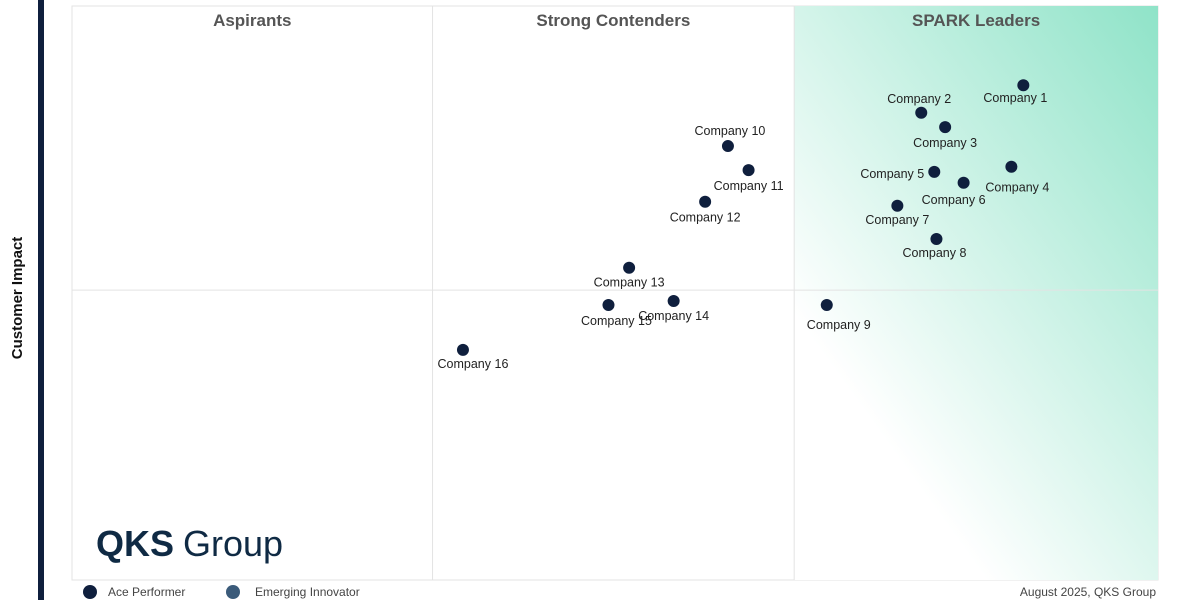 The height and width of the screenshot is (600, 1200). I want to click on point-label: Company 5, so click(892, 174).